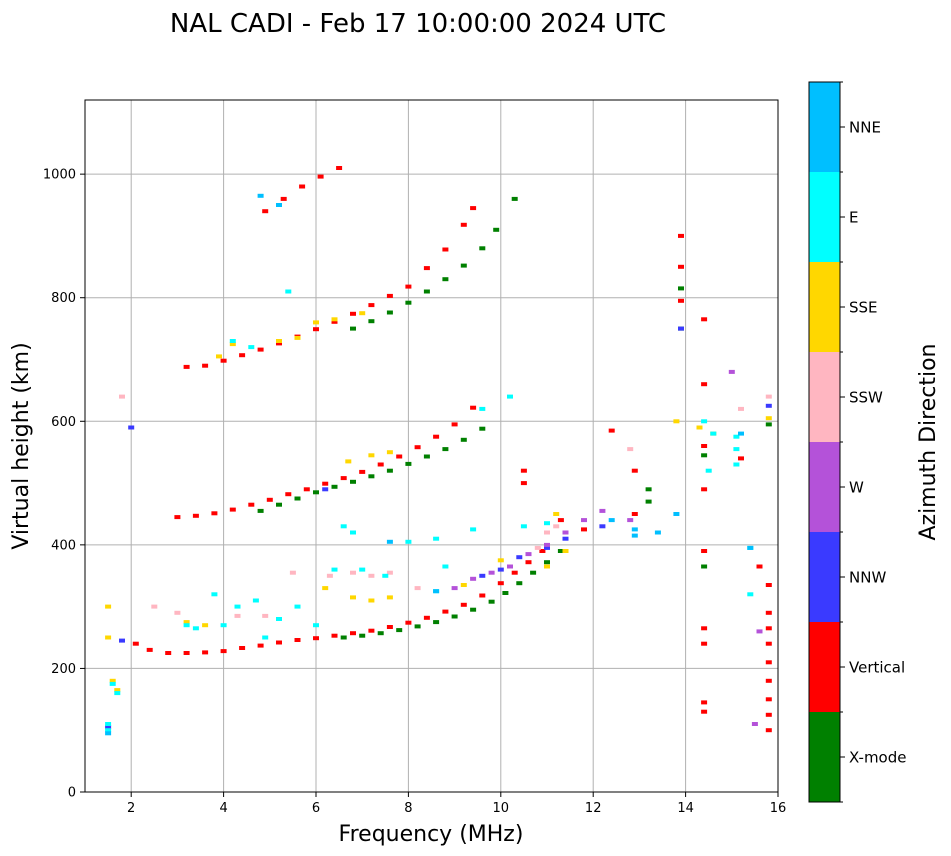 The width and height of the screenshot is (951, 856). Describe the element at coordinates (778, 808) in the screenshot. I see `x-tick-label: 16` at that location.